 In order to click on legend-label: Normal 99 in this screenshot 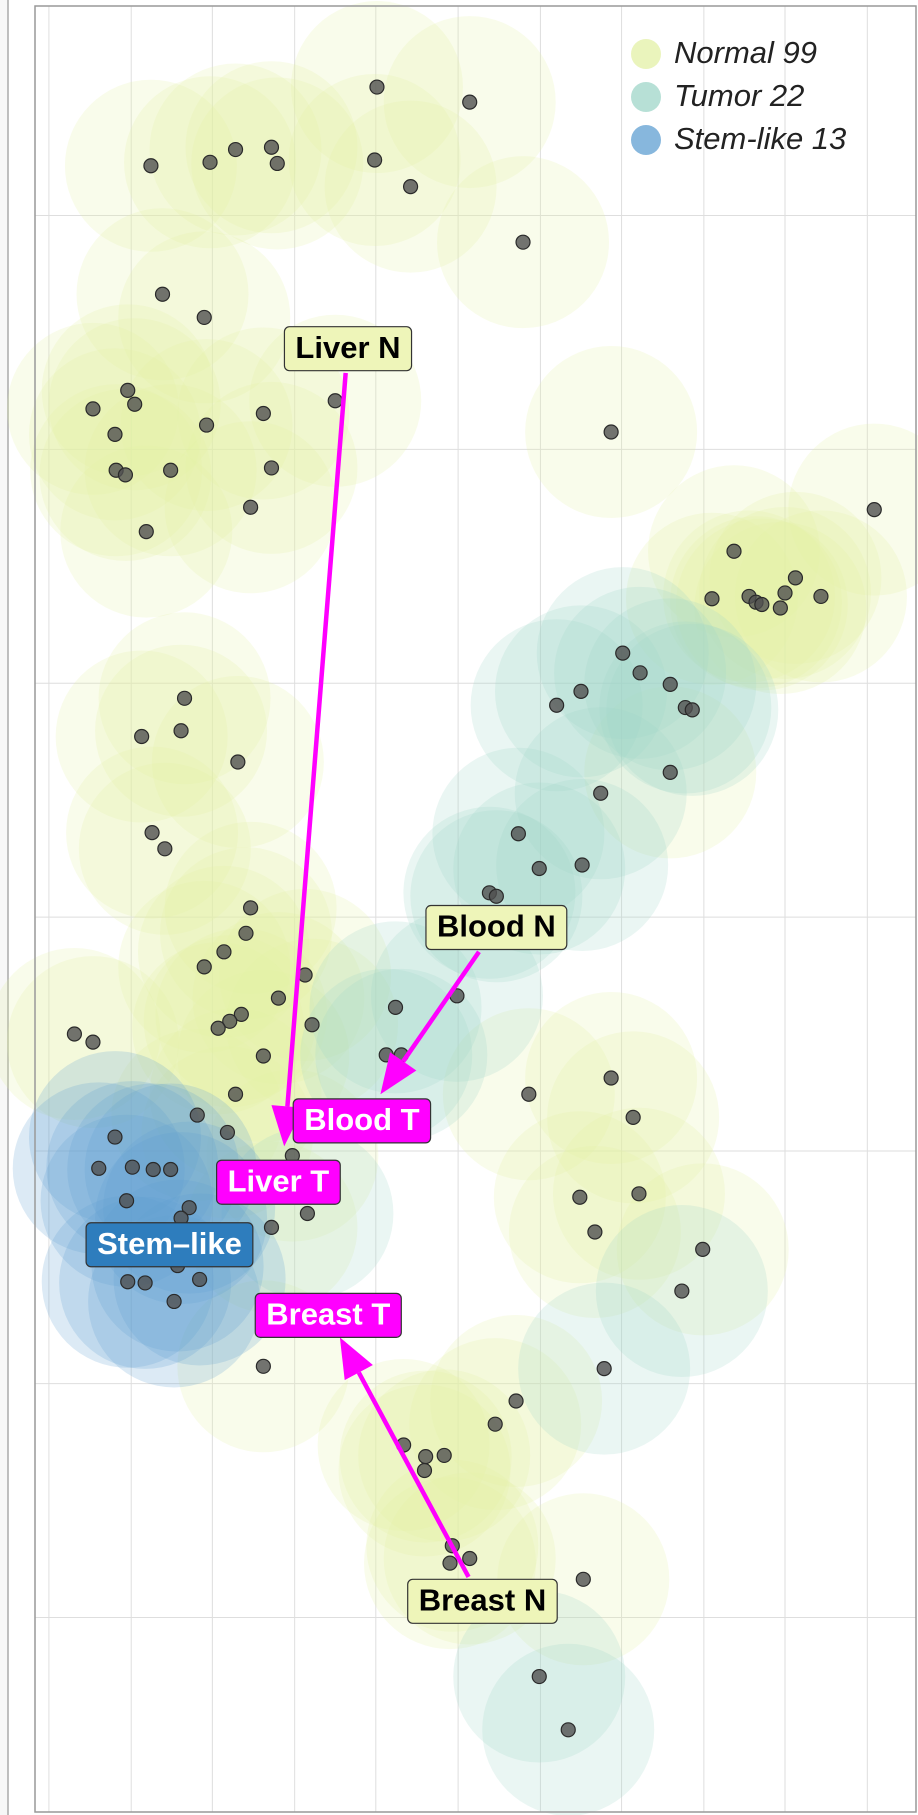, I will do `click(745, 52)`.